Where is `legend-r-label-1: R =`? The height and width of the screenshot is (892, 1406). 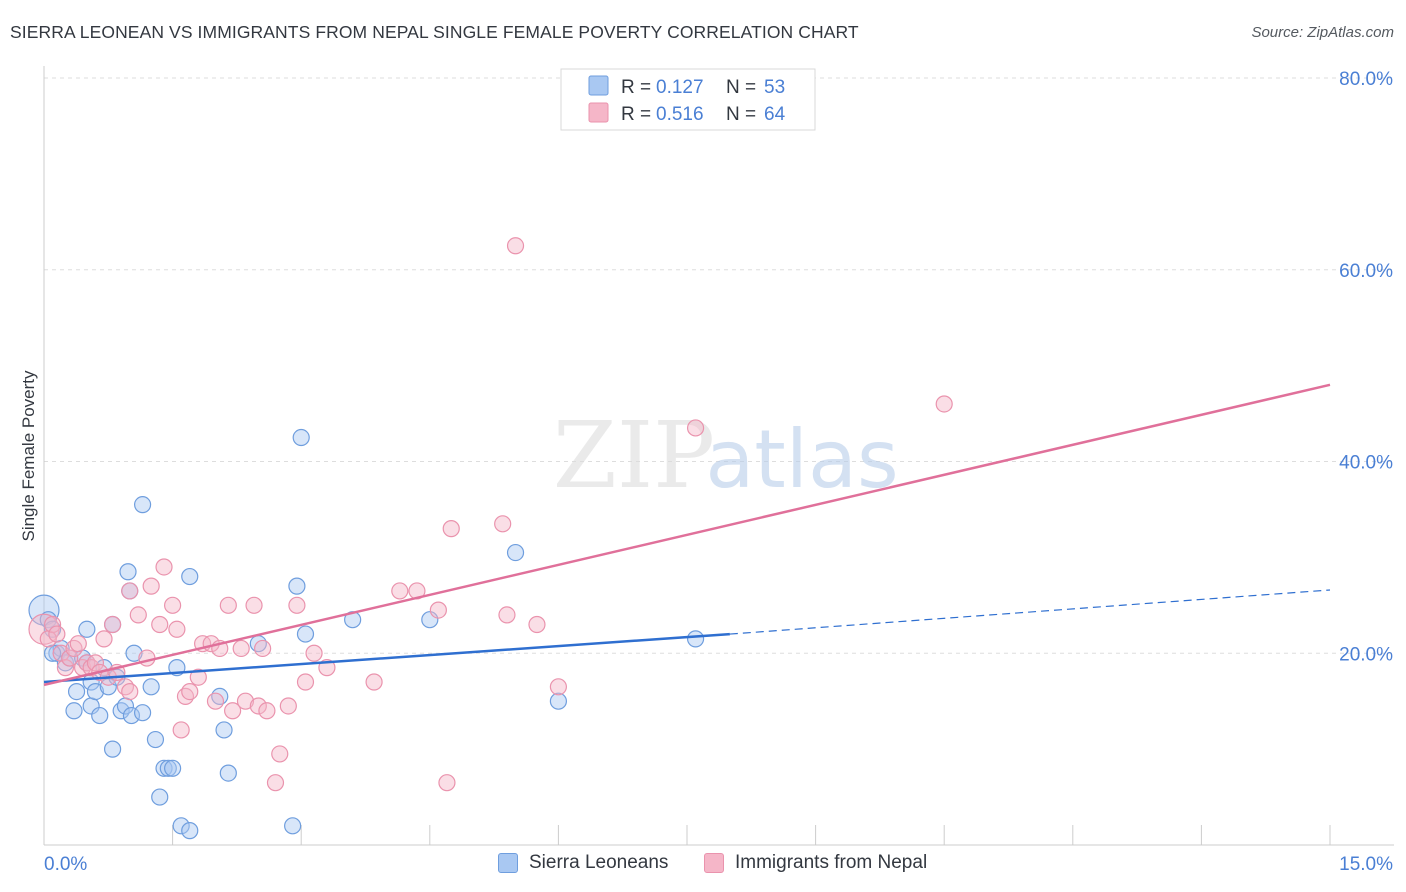 legend-r-label-1: R = is located at coordinates (636, 87).